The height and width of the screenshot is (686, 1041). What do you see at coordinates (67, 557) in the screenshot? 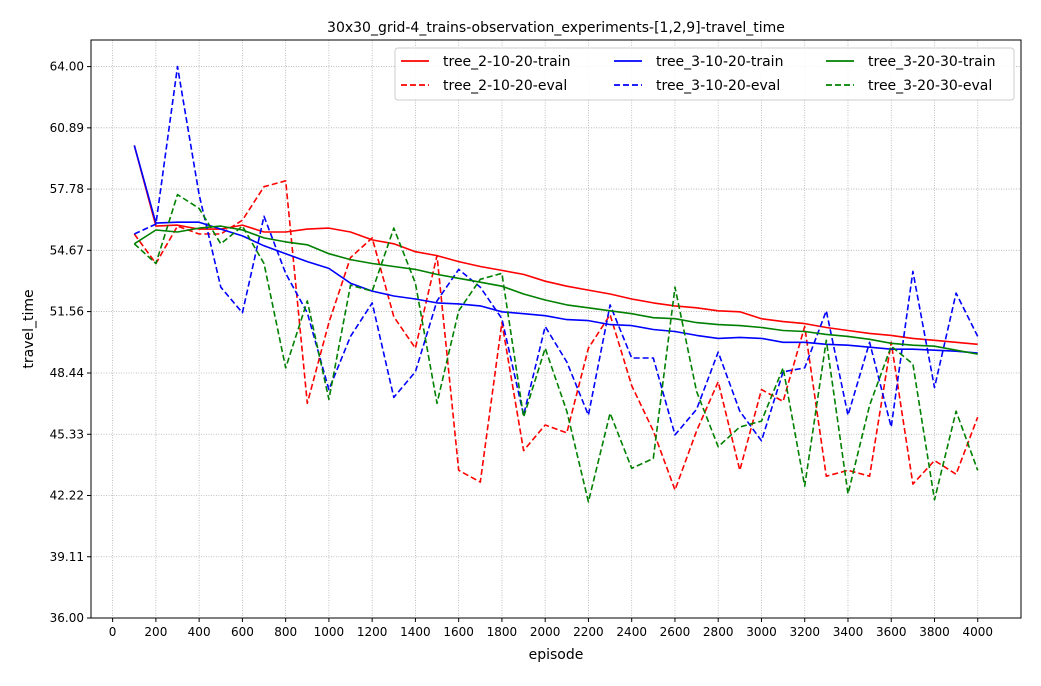
I see `y-tick-label: 39.11` at bounding box center [67, 557].